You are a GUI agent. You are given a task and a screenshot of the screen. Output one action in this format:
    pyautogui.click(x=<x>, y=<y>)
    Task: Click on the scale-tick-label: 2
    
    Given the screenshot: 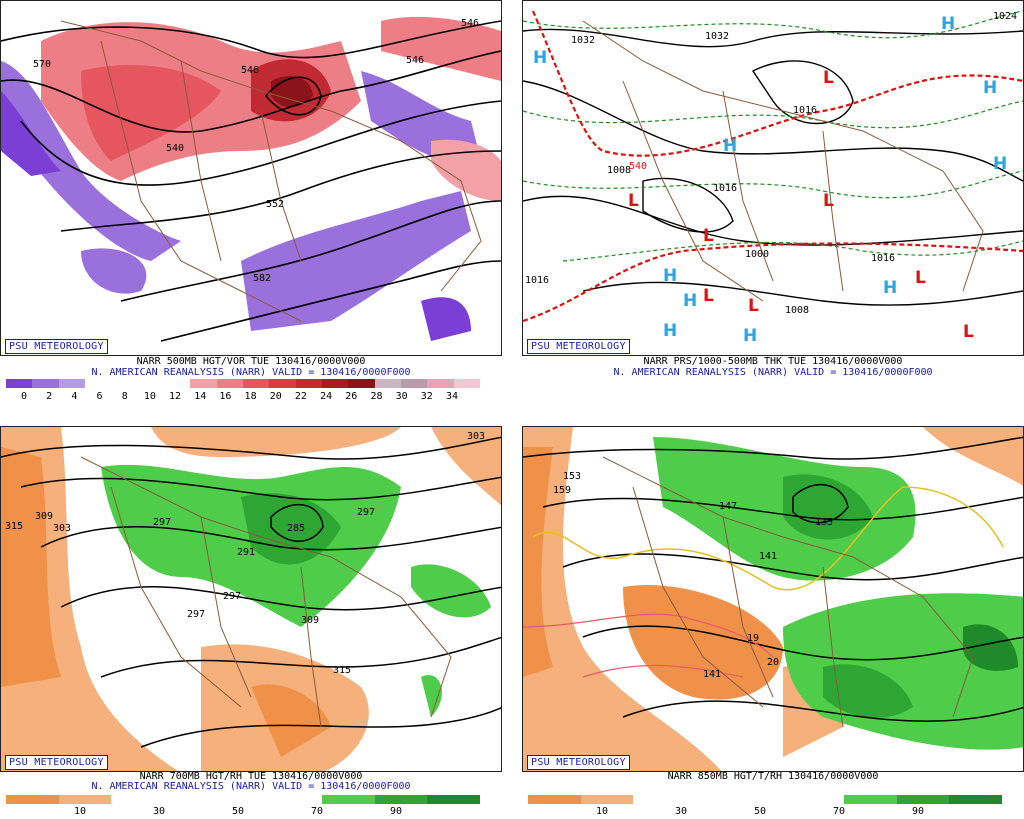 What is the action you would take?
    pyautogui.click(x=49, y=396)
    